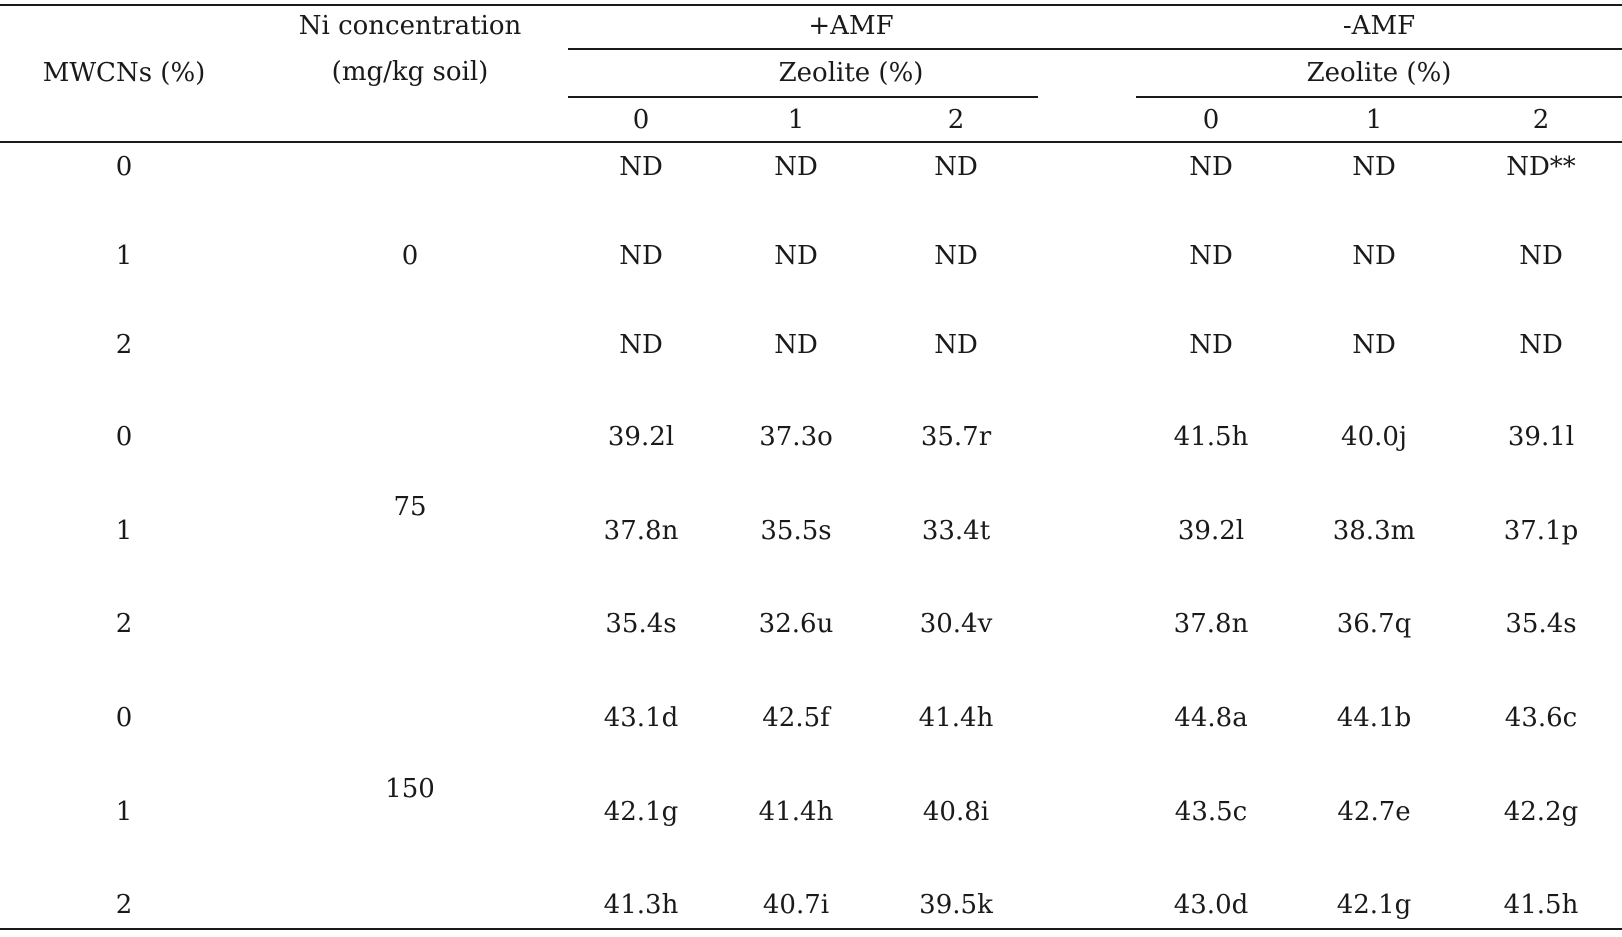 The height and width of the screenshot is (937, 1622). I want to click on ni-value: 150, so click(410, 789).